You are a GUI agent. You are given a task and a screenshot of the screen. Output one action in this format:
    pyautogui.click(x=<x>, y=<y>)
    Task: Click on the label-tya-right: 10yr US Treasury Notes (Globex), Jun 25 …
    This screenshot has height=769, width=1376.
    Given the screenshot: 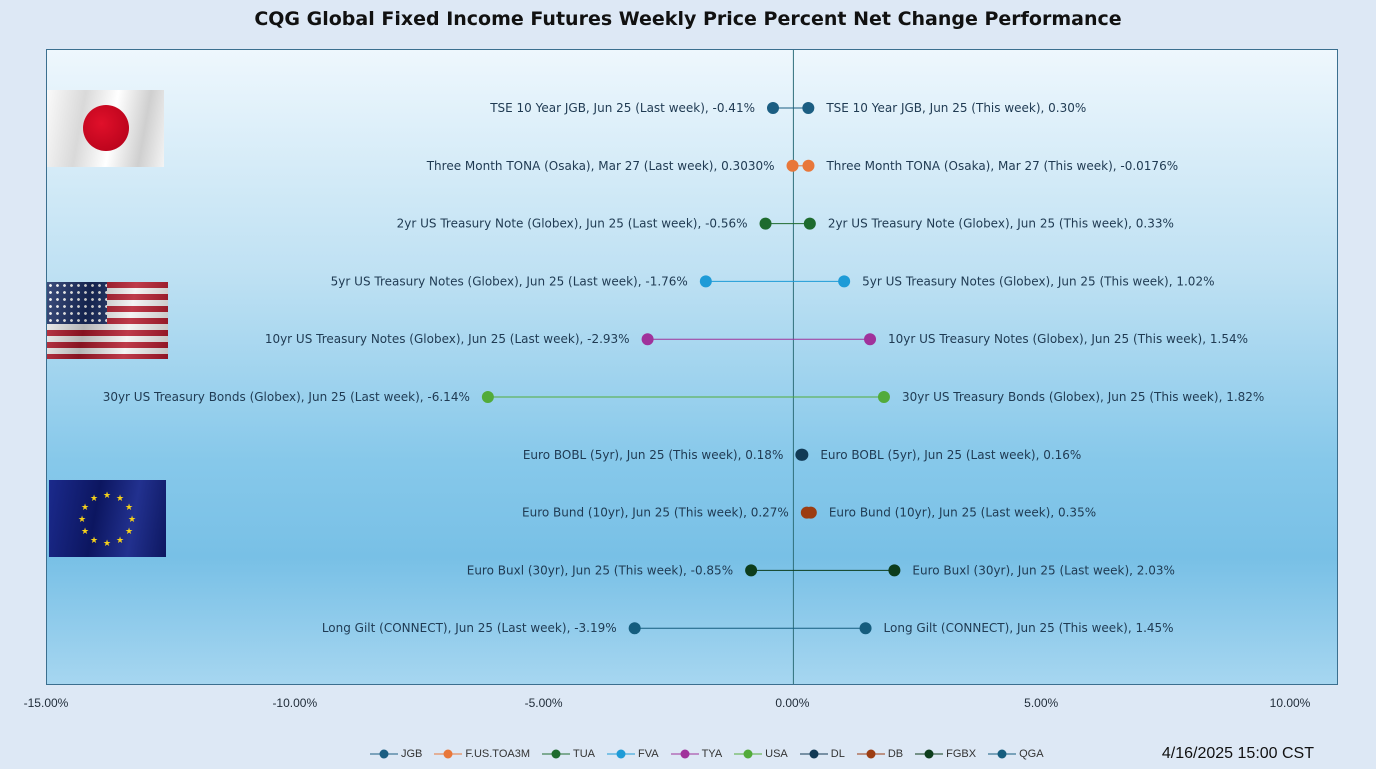 What is the action you would take?
    pyautogui.click(x=1068, y=339)
    